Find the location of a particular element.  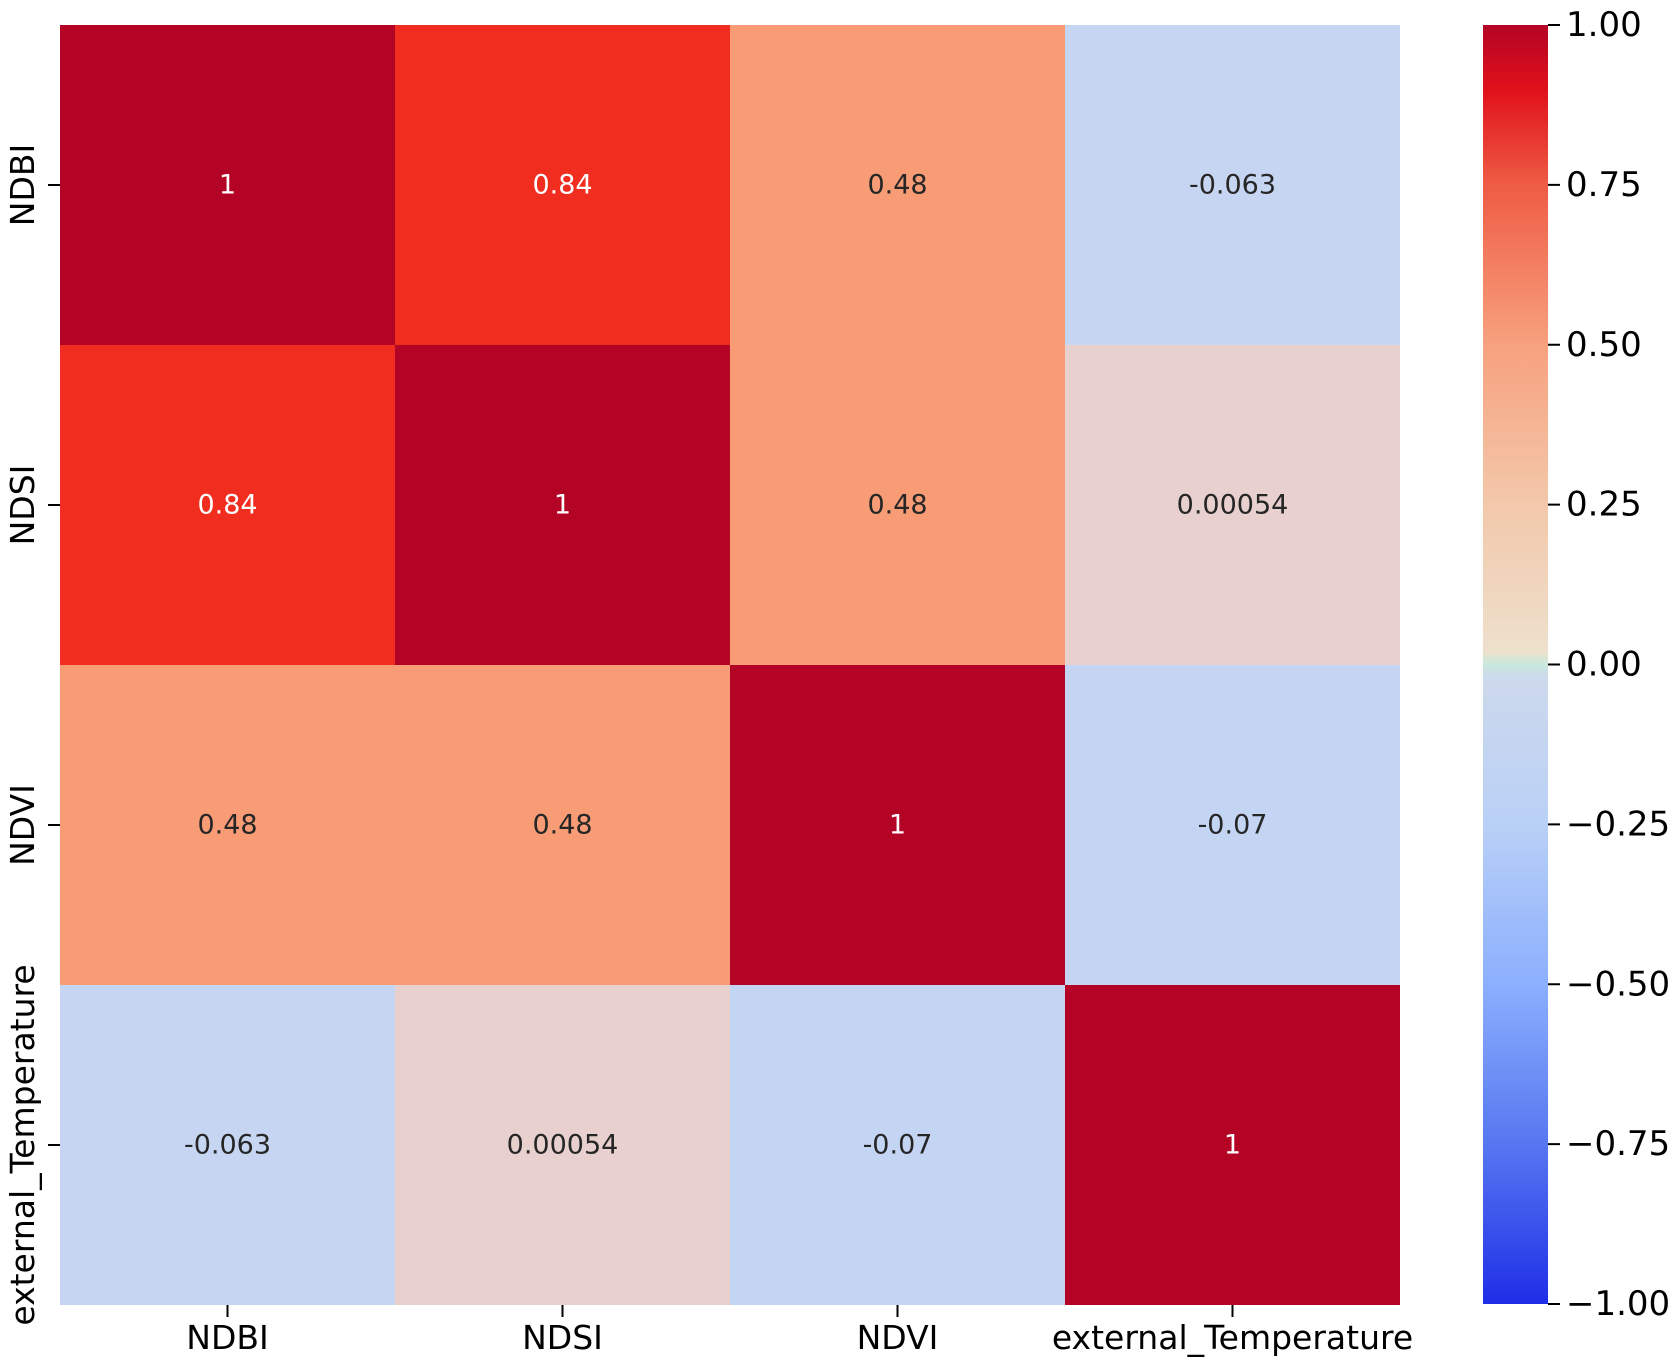

heatmap-cell-r0-c1 is located at coordinates (562, 185).